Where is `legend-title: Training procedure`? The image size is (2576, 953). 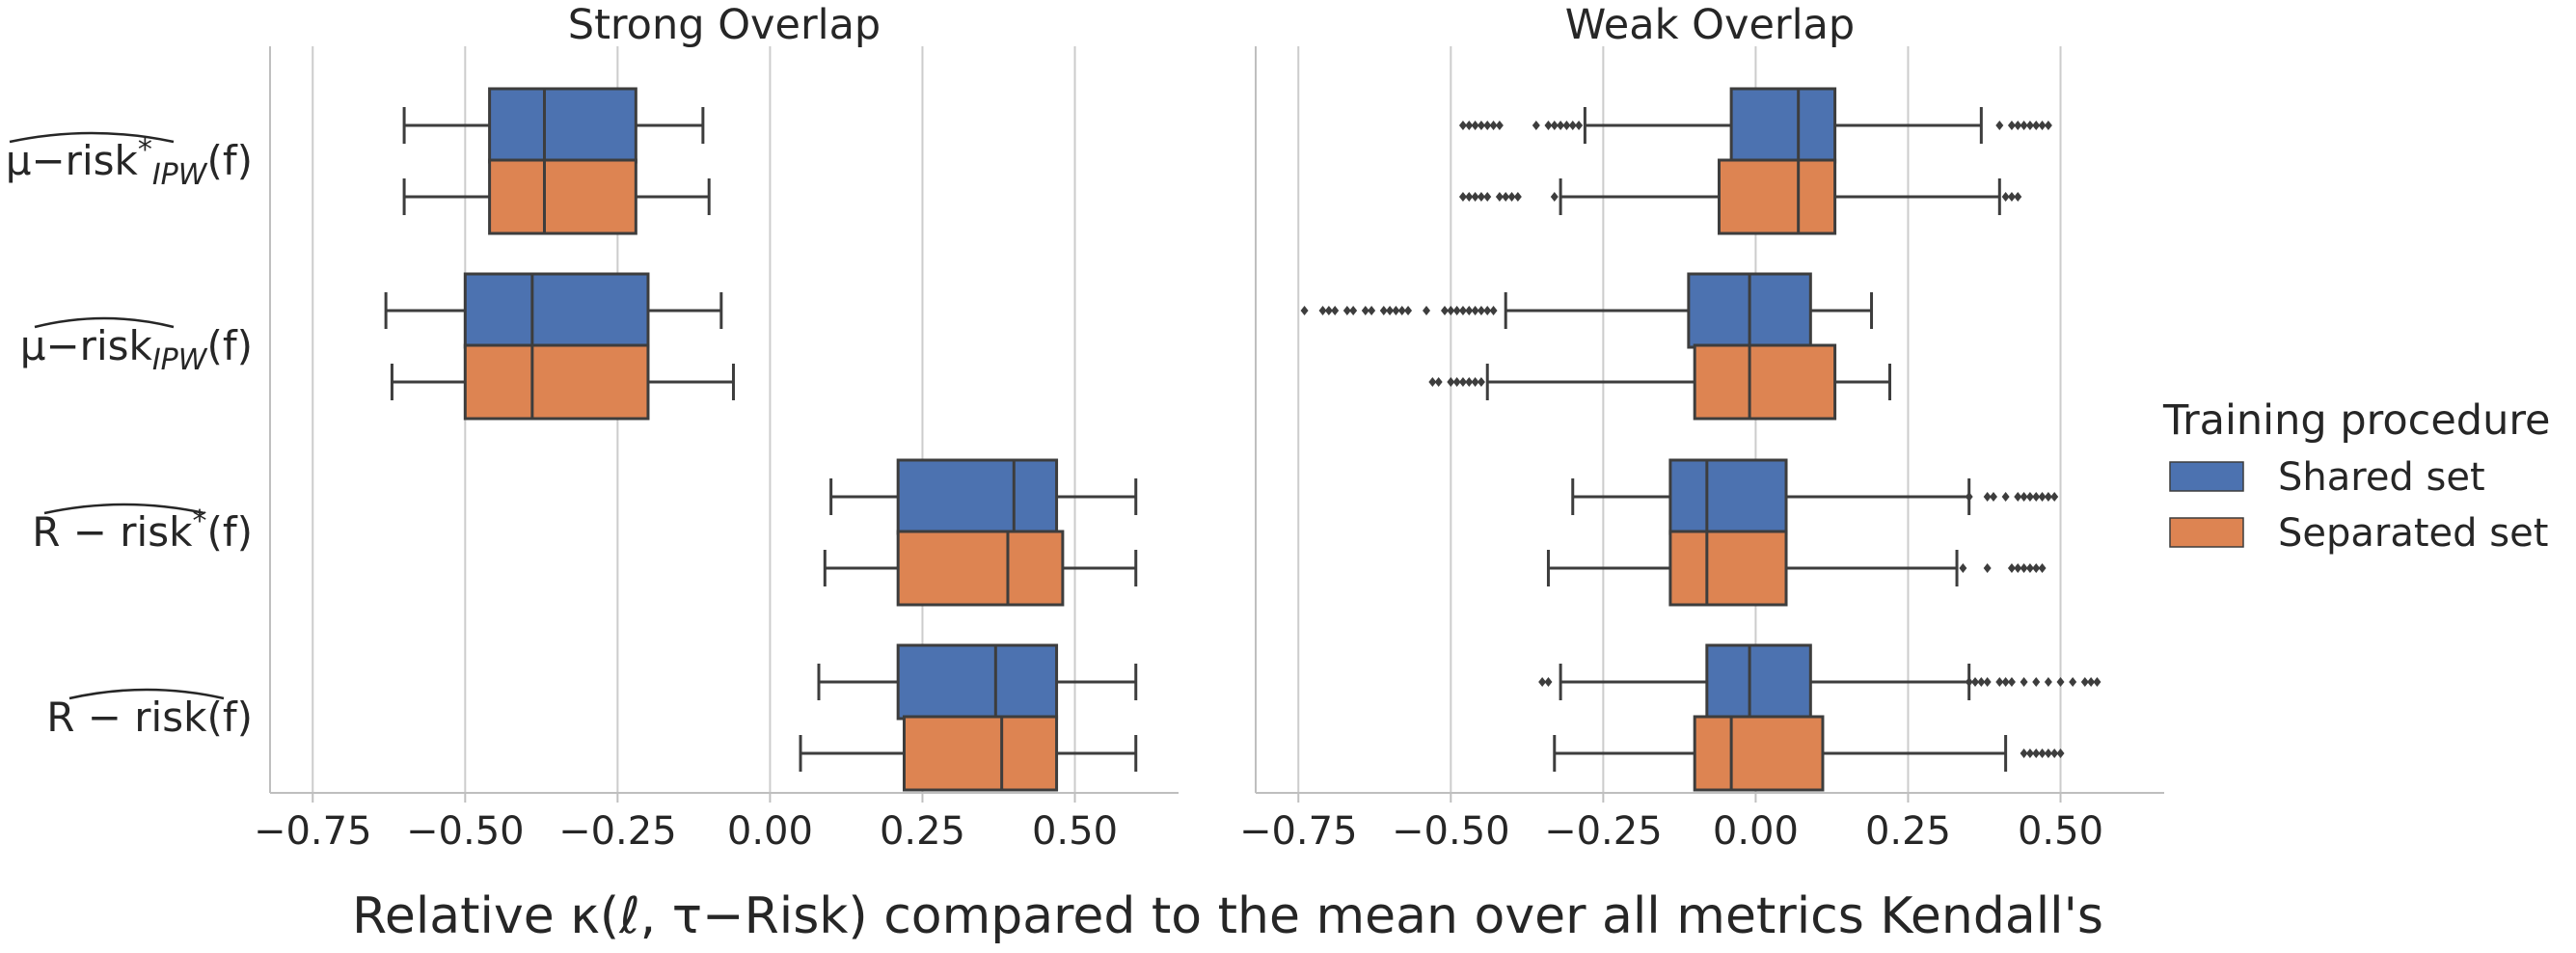
legend-title: Training procedure is located at coordinates (2356, 420).